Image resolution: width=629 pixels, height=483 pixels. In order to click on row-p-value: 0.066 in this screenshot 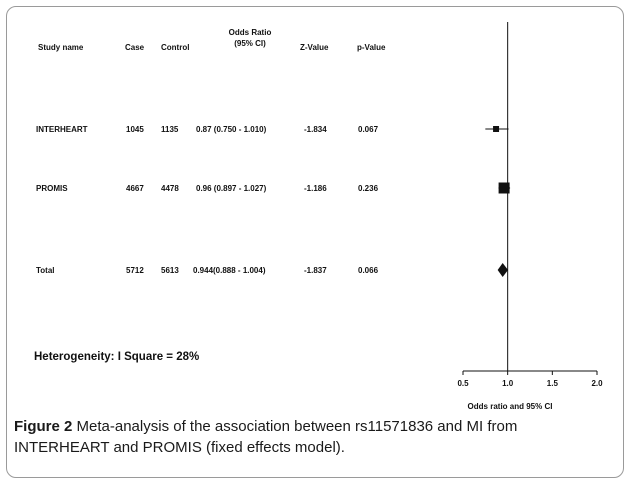, I will do `click(368, 270)`.